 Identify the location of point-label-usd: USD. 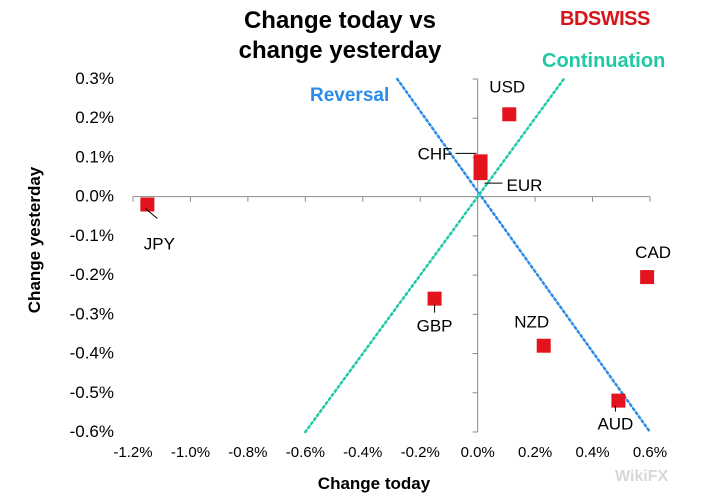
(507, 86).